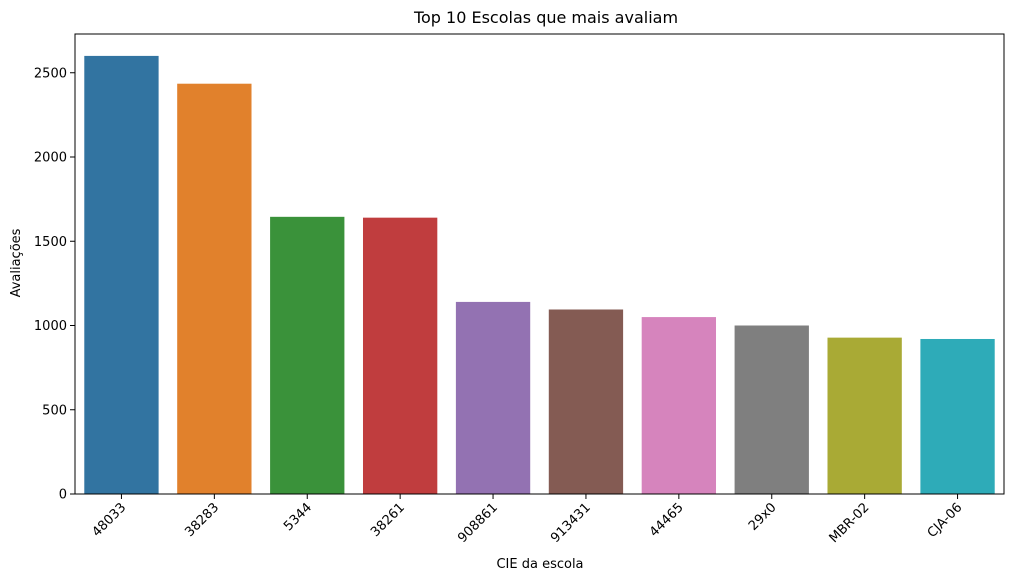 The width and height of the screenshot is (1014, 581). I want to click on y-tick-label: 500, so click(54, 410).